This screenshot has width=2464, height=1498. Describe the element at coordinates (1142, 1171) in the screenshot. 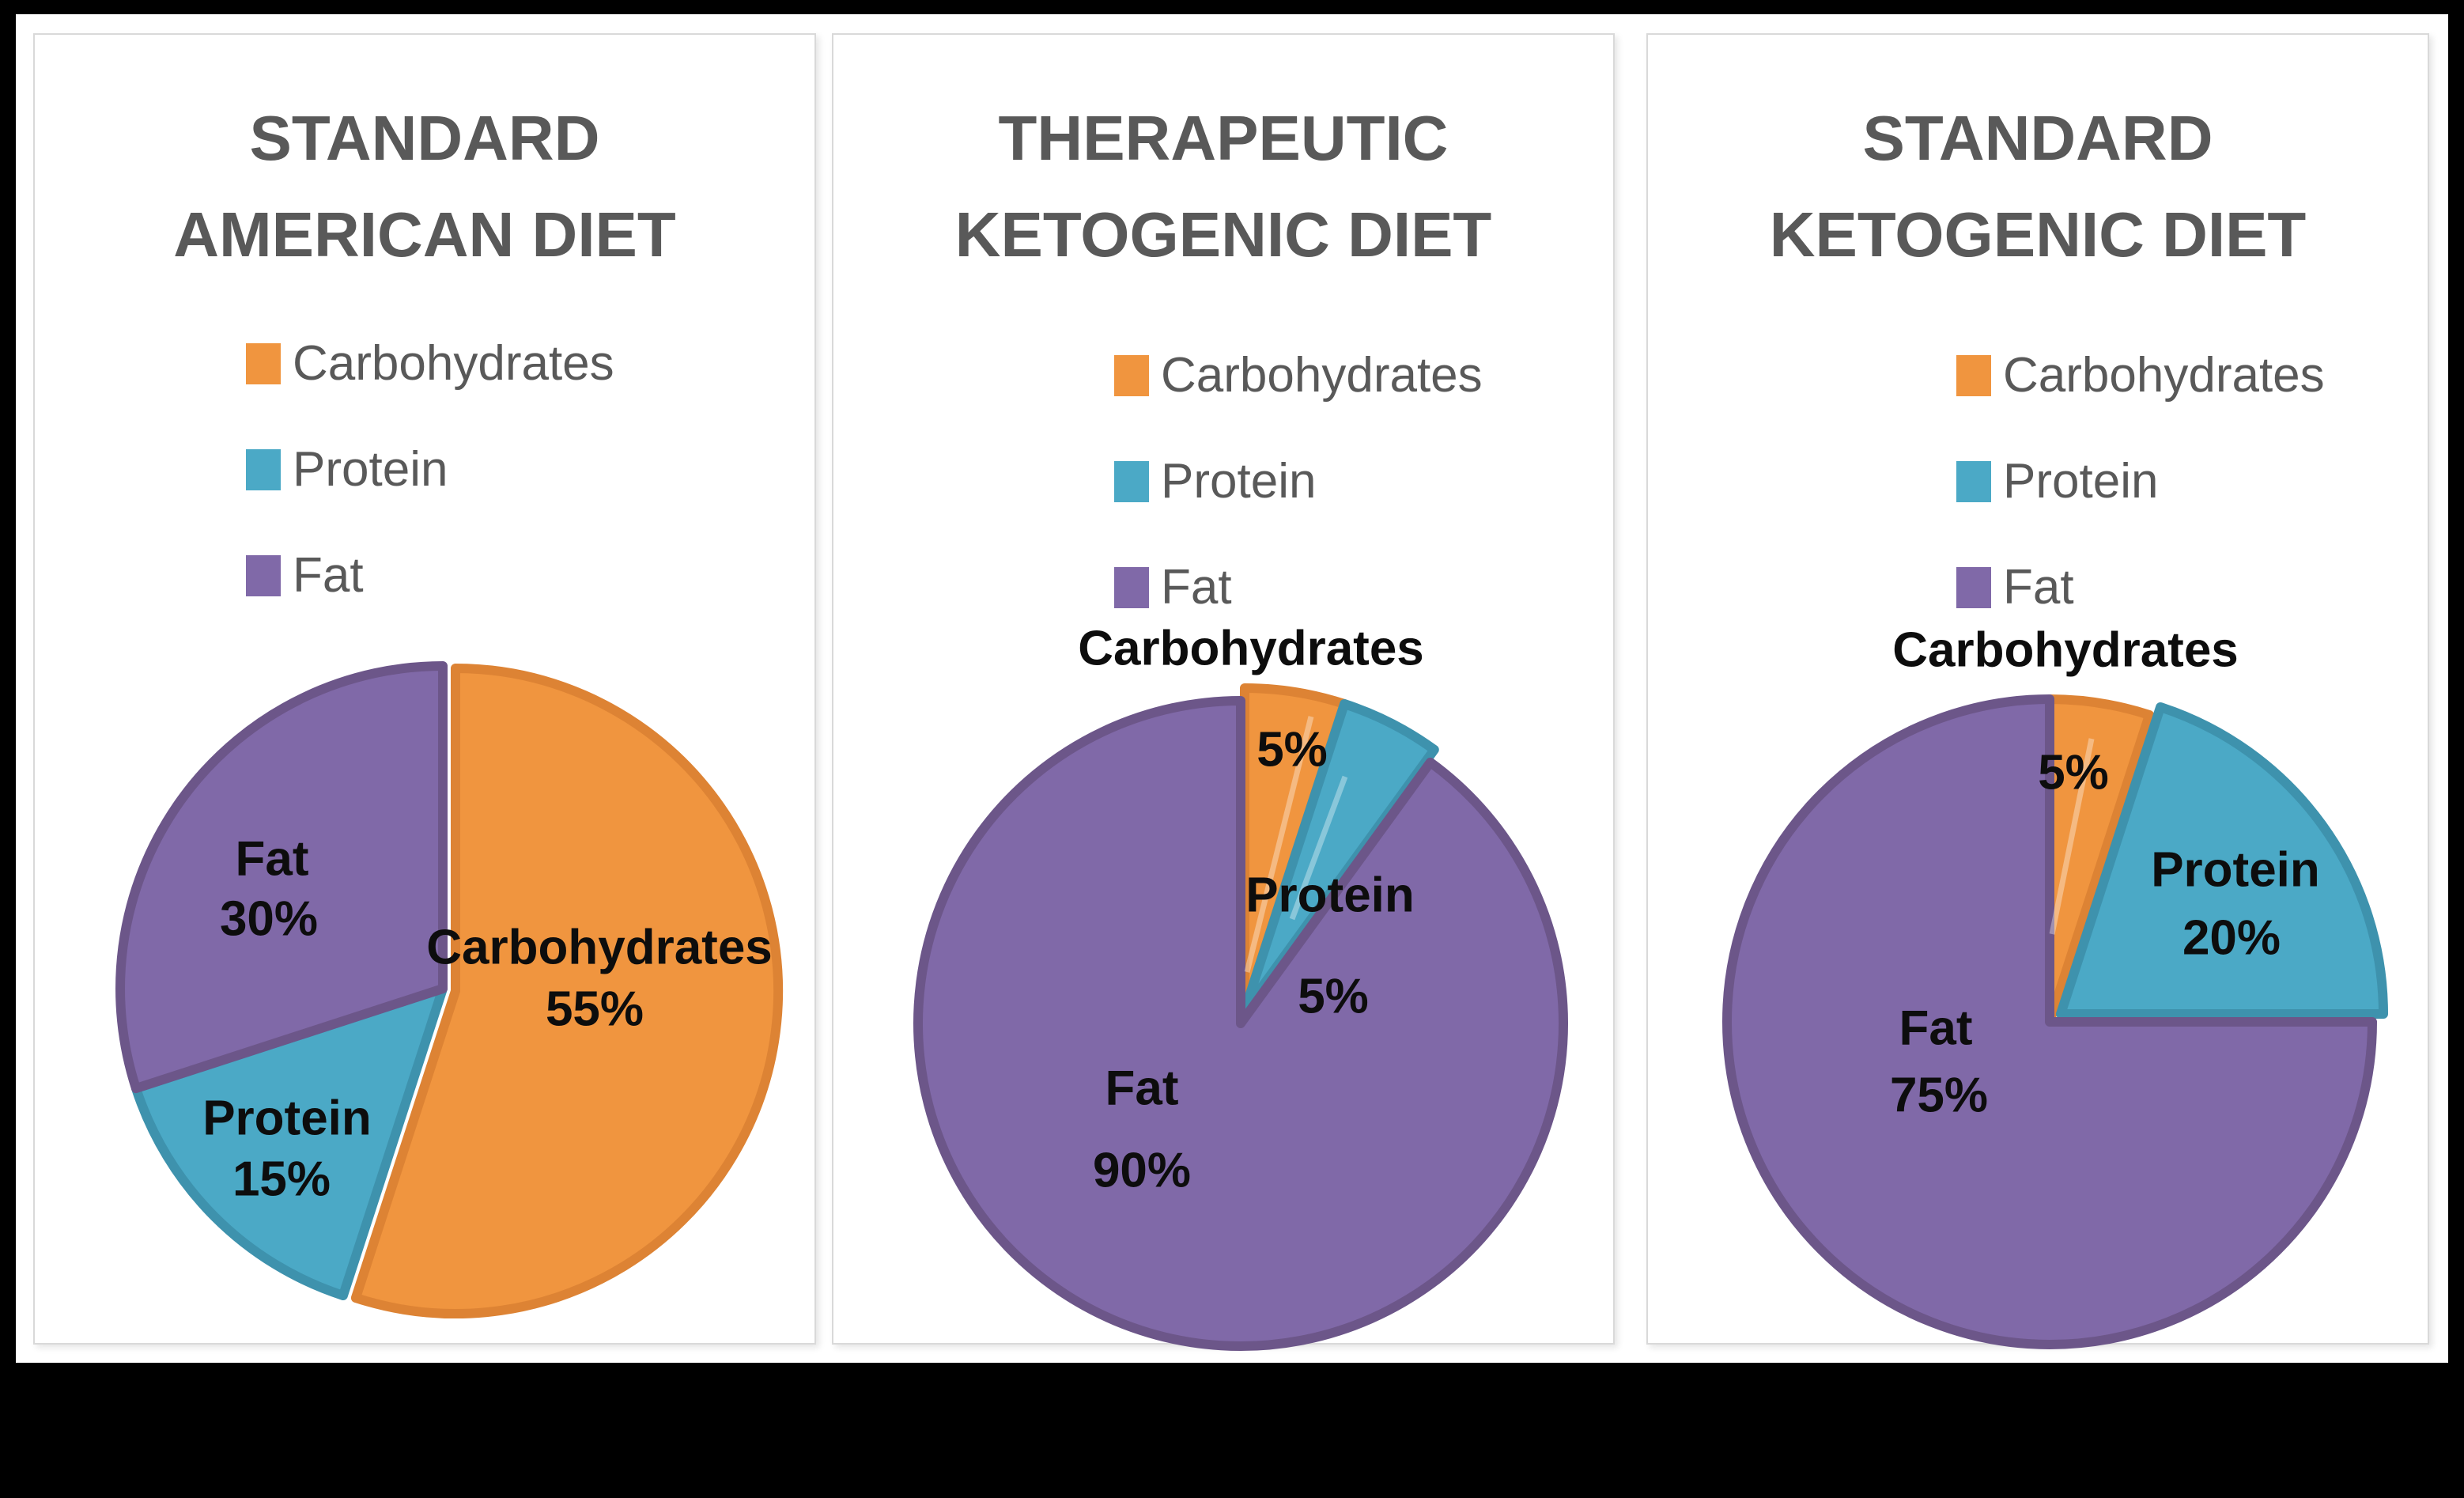

I see `slice-value-fat: 90%` at that location.